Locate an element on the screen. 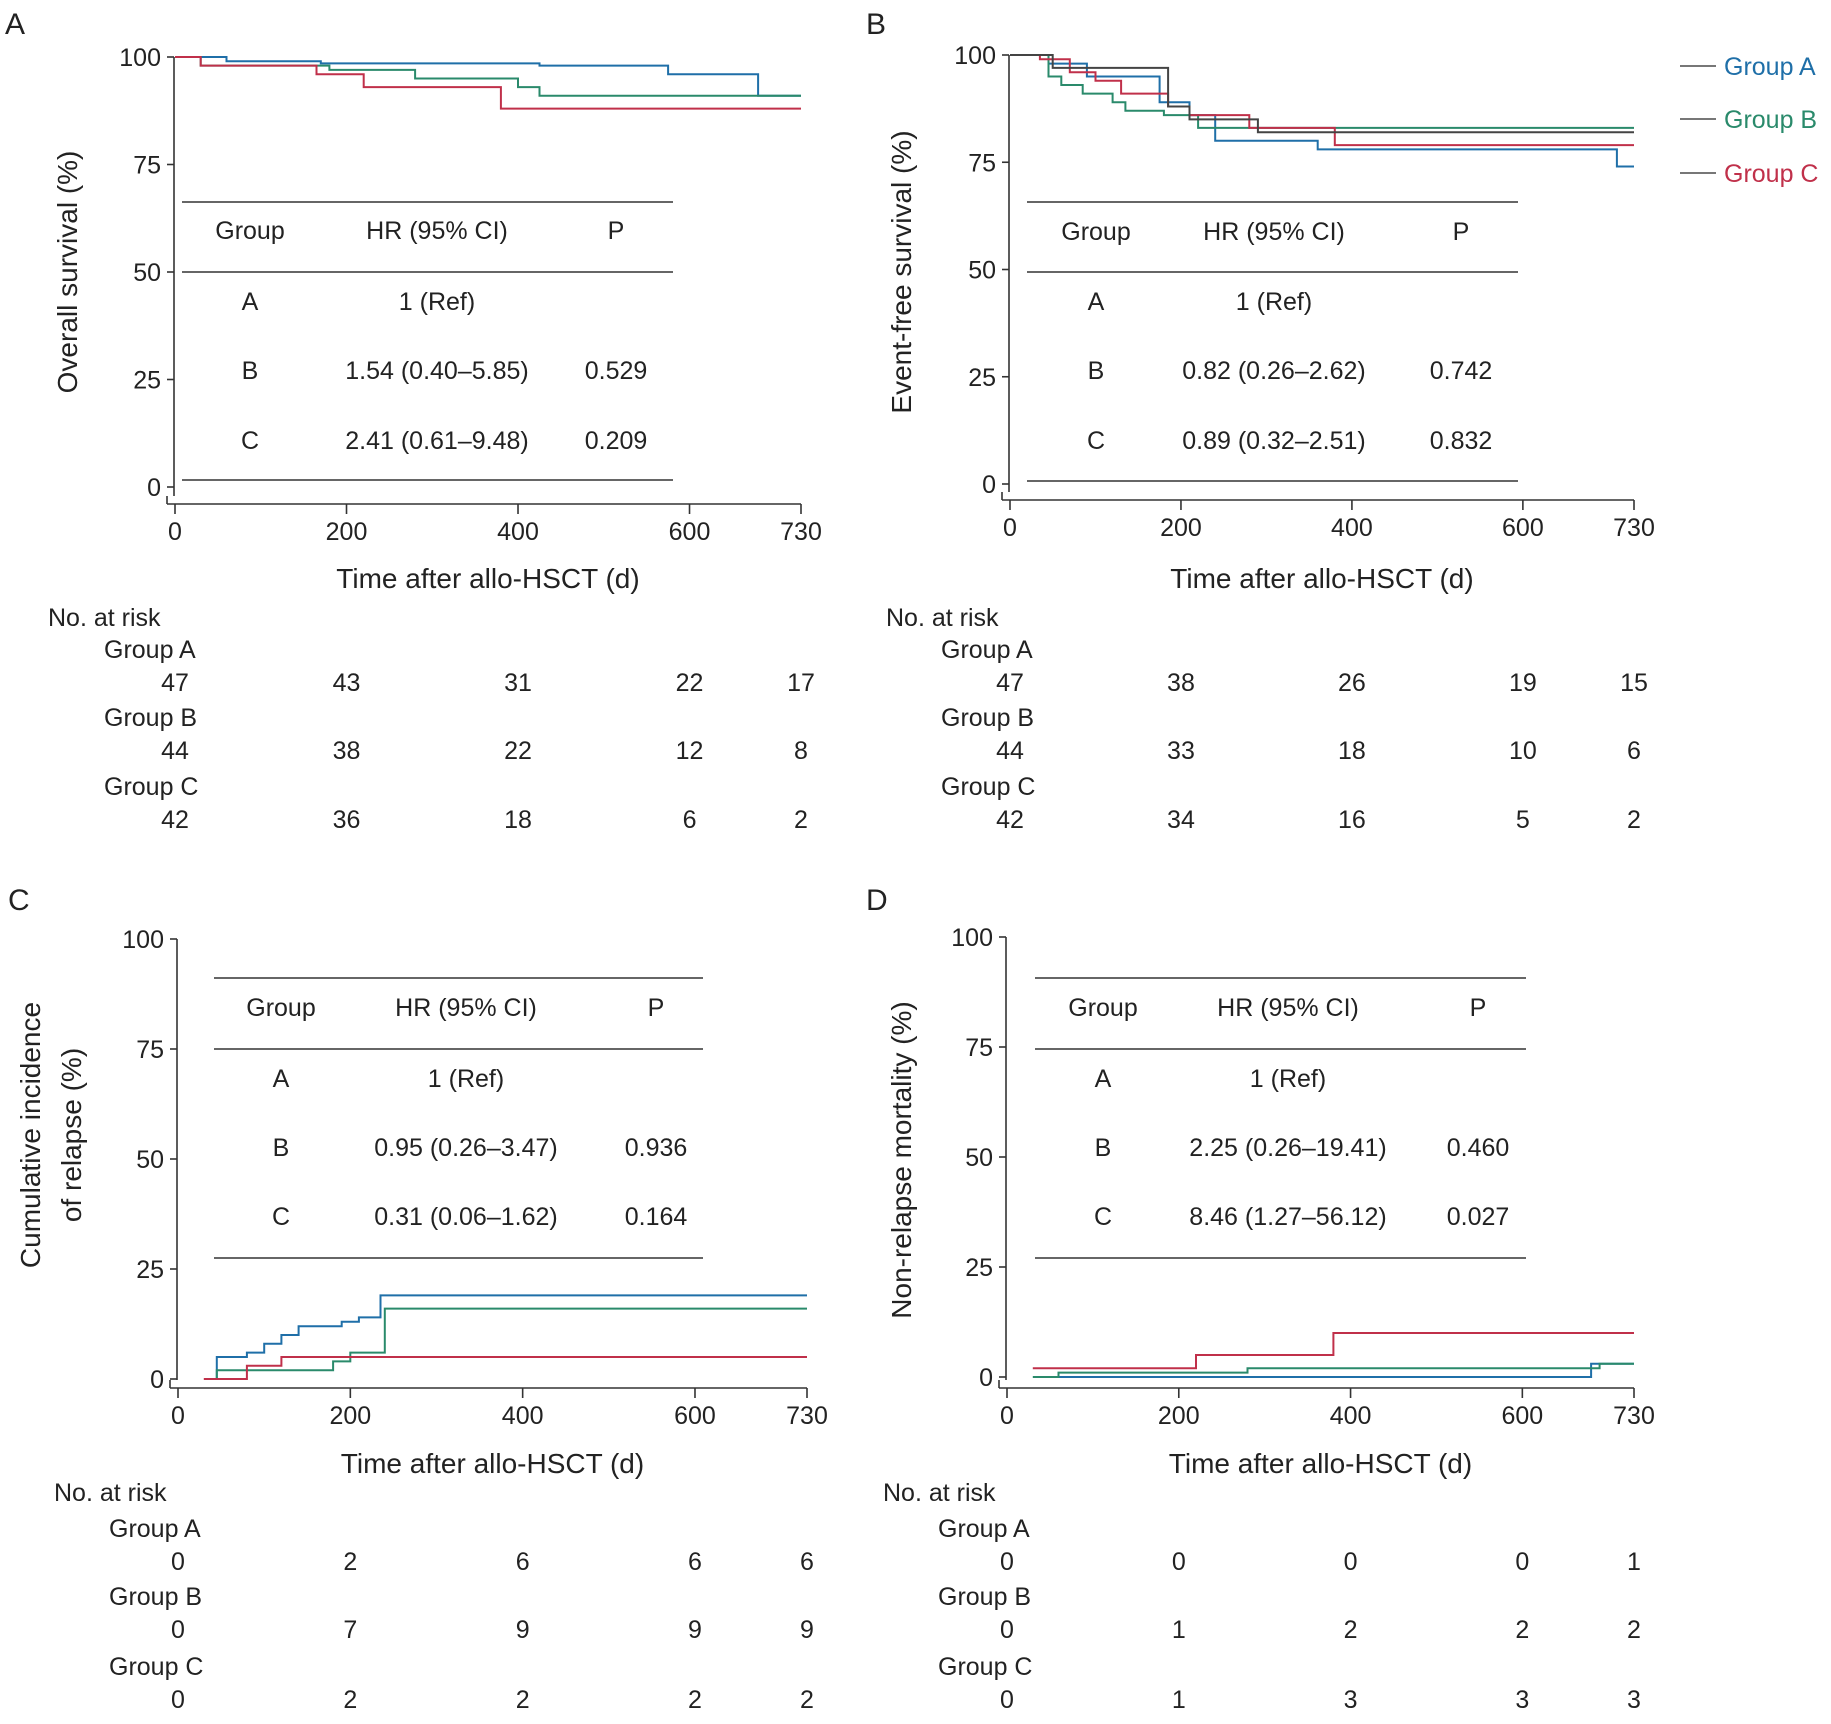 This screenshot has width=1831, height=1724. y-axis-title: Overall survival (%) is located at coordinates (67, 272).